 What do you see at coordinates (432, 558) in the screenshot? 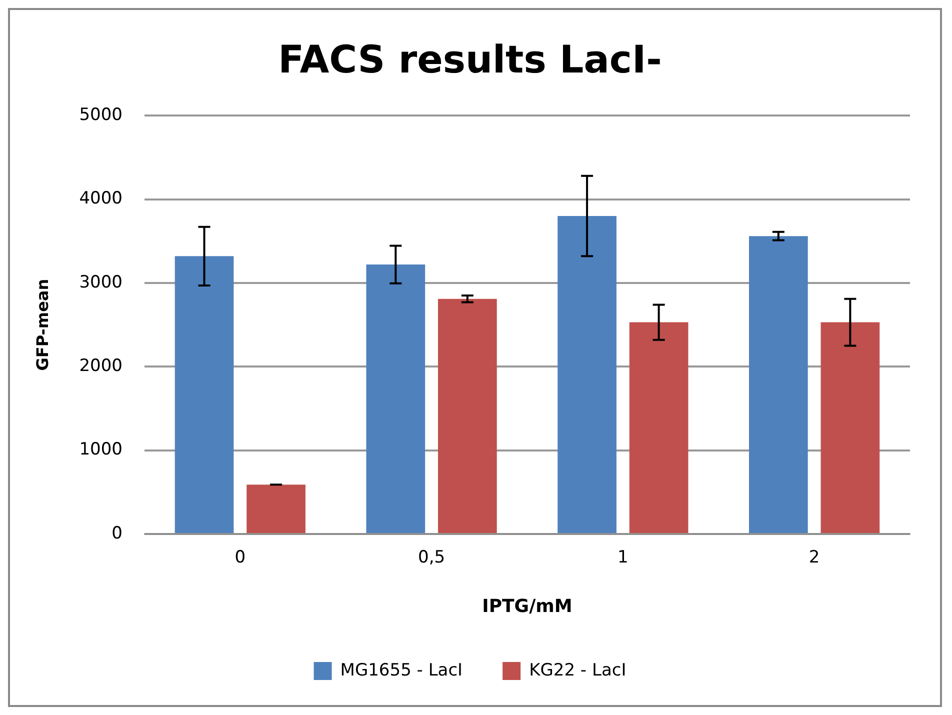
I see `x-tick-label: 0,5` at bounding box center [432, 558].